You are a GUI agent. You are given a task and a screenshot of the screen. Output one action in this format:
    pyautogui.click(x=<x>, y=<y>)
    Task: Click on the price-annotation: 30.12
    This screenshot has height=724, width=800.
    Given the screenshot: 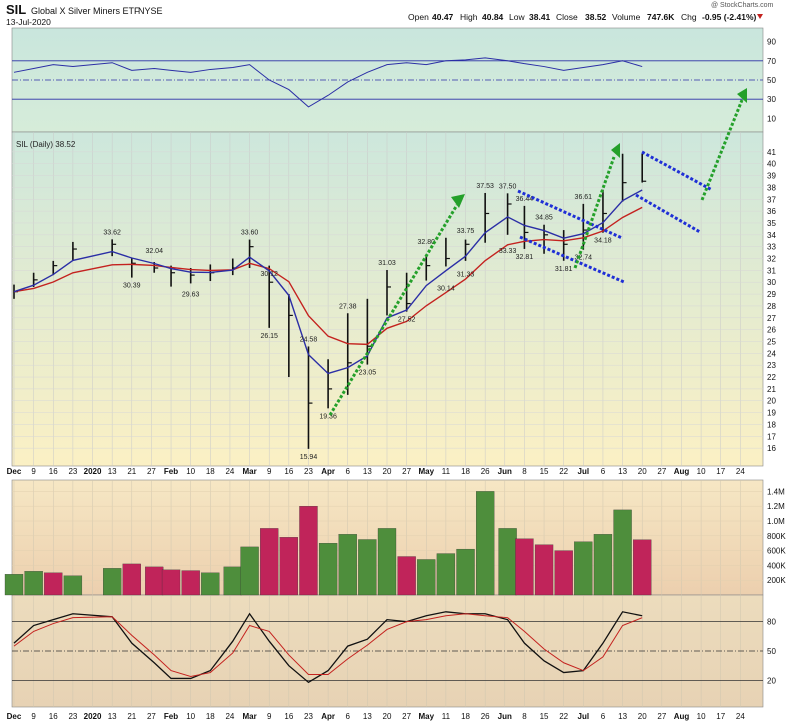 What is the action you would take?
    pyautogui.click(x=269, y=274)
    